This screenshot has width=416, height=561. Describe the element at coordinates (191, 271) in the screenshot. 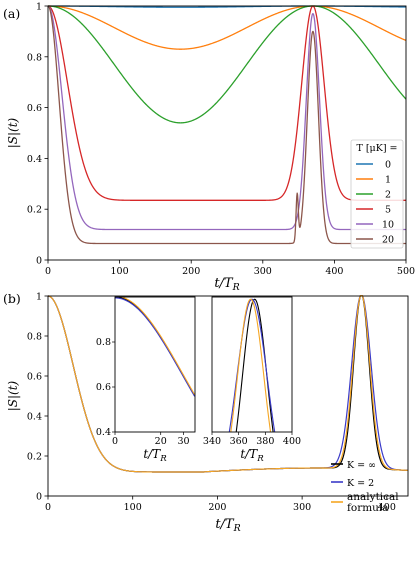

I see `x-tick-label-a: 200` at that location.